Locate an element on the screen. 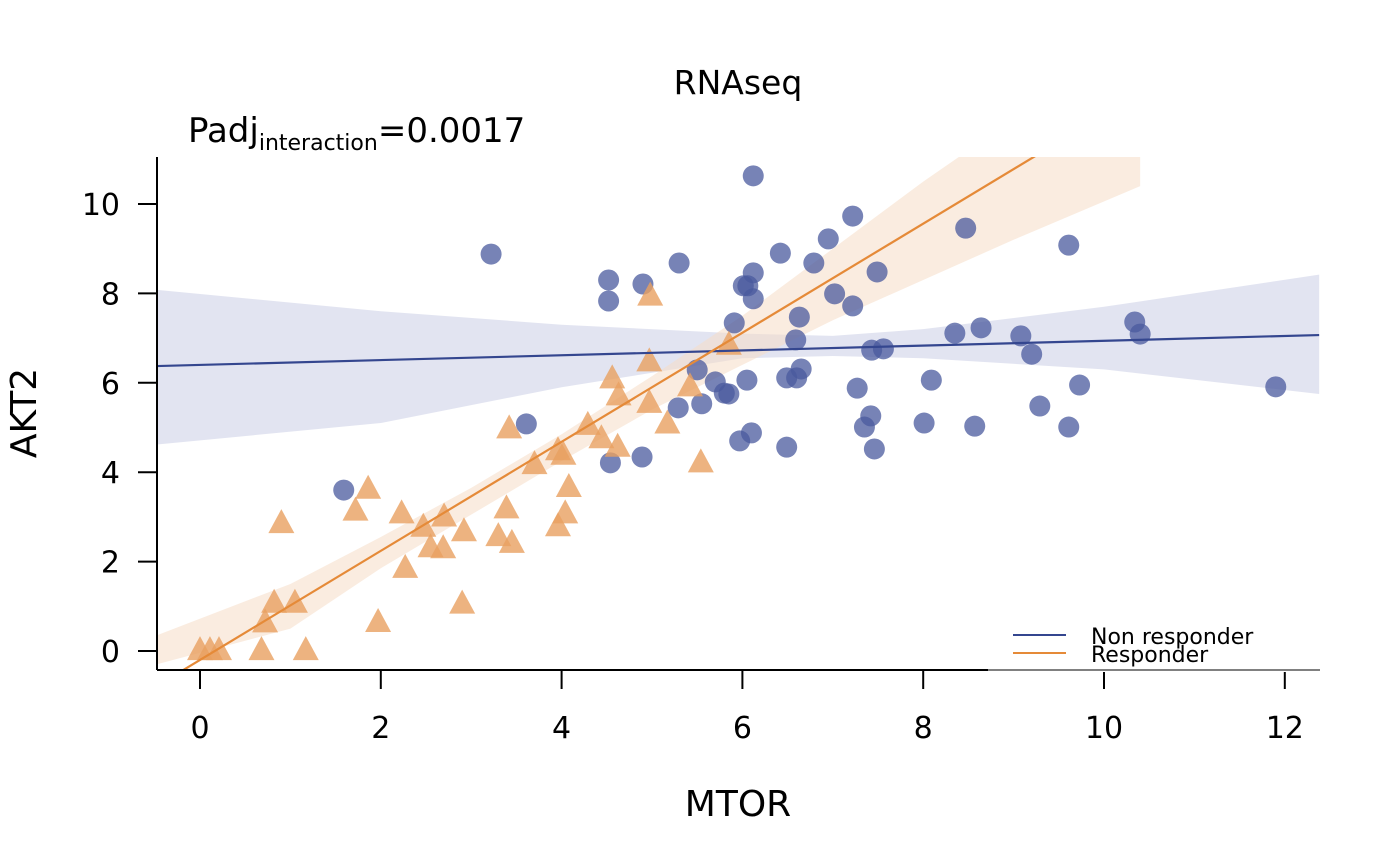 The width and height of the screenshot is (1400, 866). y-tick-label: 4 is located at coordinates (110, 473).